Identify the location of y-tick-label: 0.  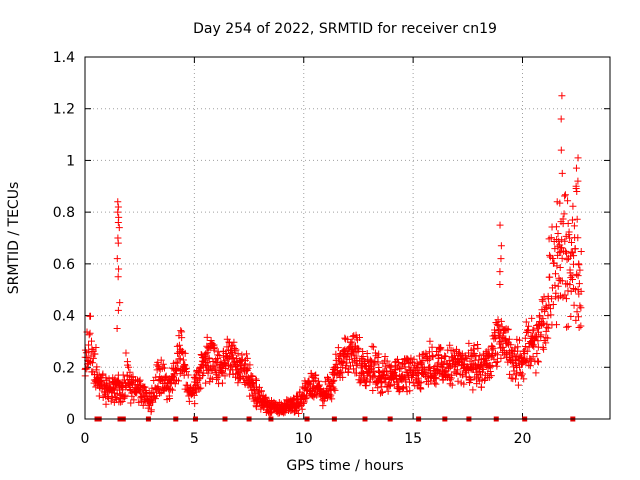
(70, 420).